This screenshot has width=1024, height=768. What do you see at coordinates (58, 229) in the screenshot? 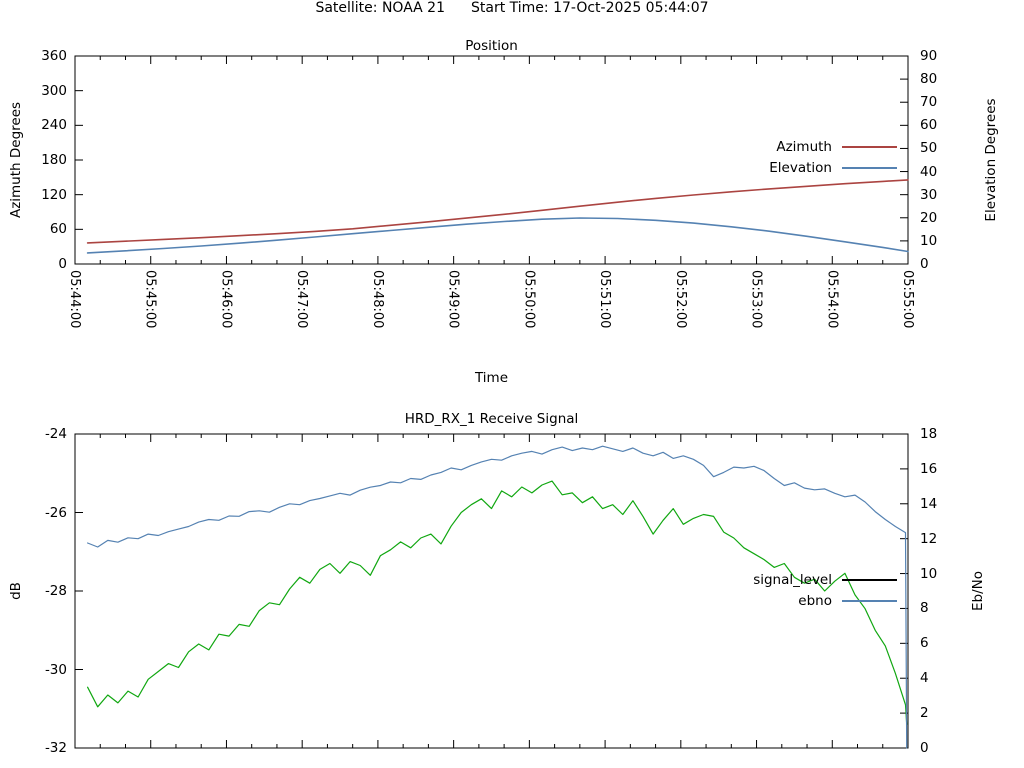
I see `y-tick-label: 60` at bounding box center [58, 229].